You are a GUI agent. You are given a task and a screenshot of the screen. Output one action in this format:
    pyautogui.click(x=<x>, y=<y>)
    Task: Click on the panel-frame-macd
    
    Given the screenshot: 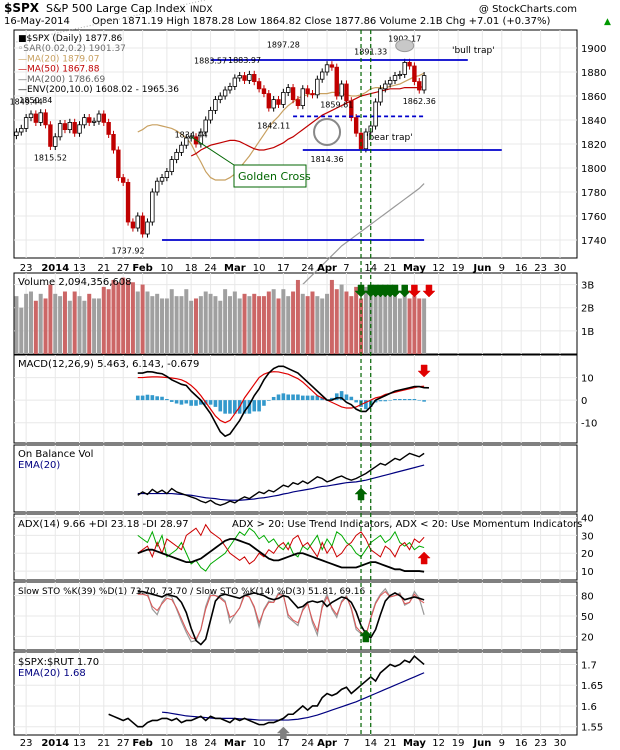 What is the action you would take?
    pyautogui.click(x=295, y=399)
    